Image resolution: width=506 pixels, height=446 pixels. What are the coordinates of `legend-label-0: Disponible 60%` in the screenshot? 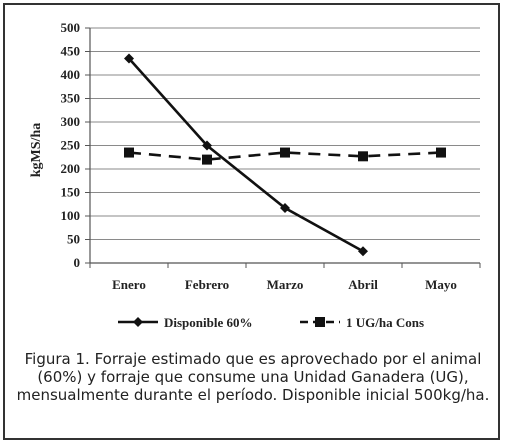 It's located at (208, 322).